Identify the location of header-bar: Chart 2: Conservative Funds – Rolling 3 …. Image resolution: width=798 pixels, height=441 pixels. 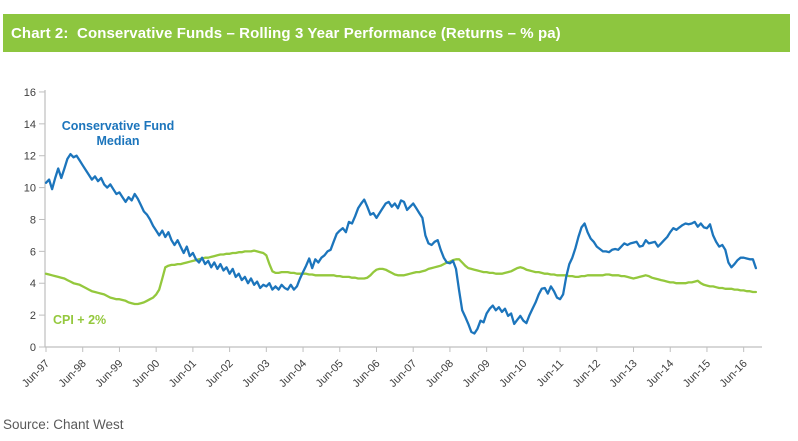
(396, 33).